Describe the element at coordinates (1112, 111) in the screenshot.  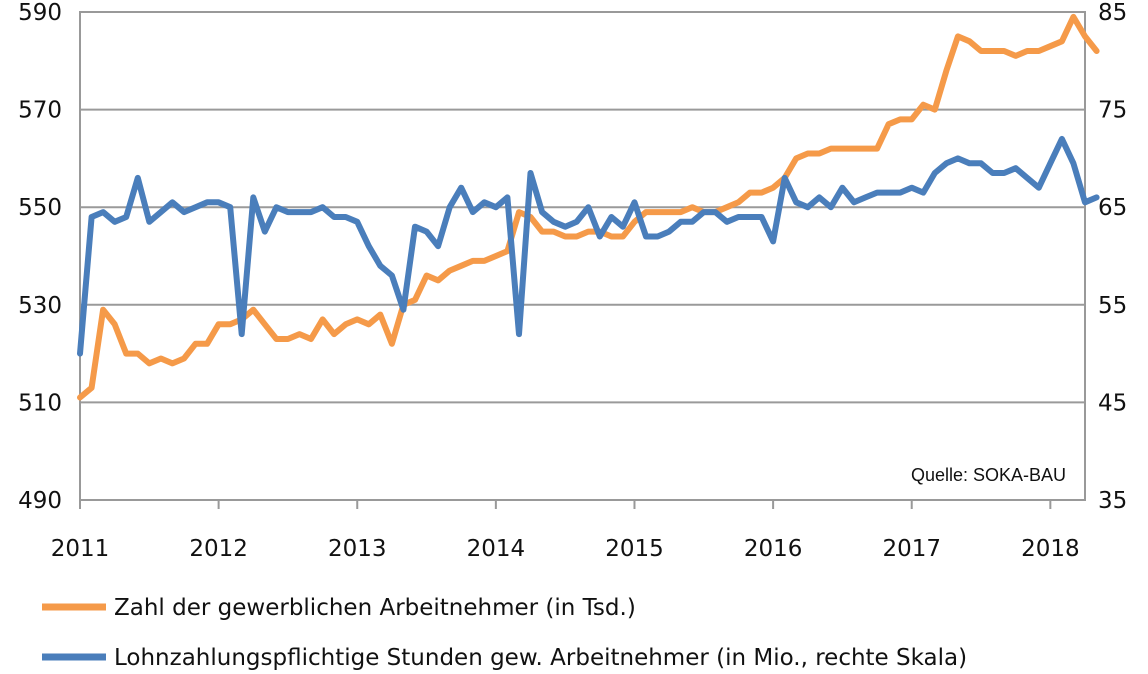
I see `y-right-tick-label: 75` at that location.